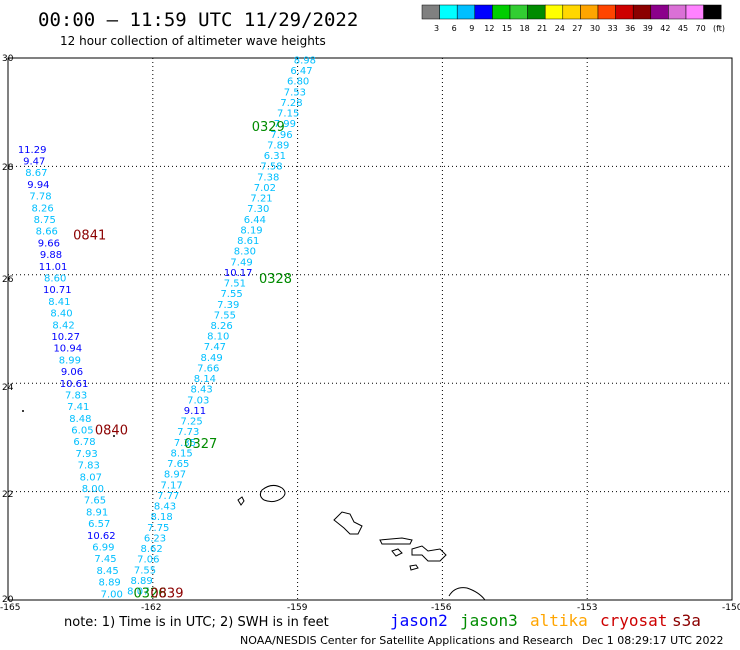  Describe the element at coordinates (683, 28) in the screenshot. I see `legend-tick-label: 45` at that location.